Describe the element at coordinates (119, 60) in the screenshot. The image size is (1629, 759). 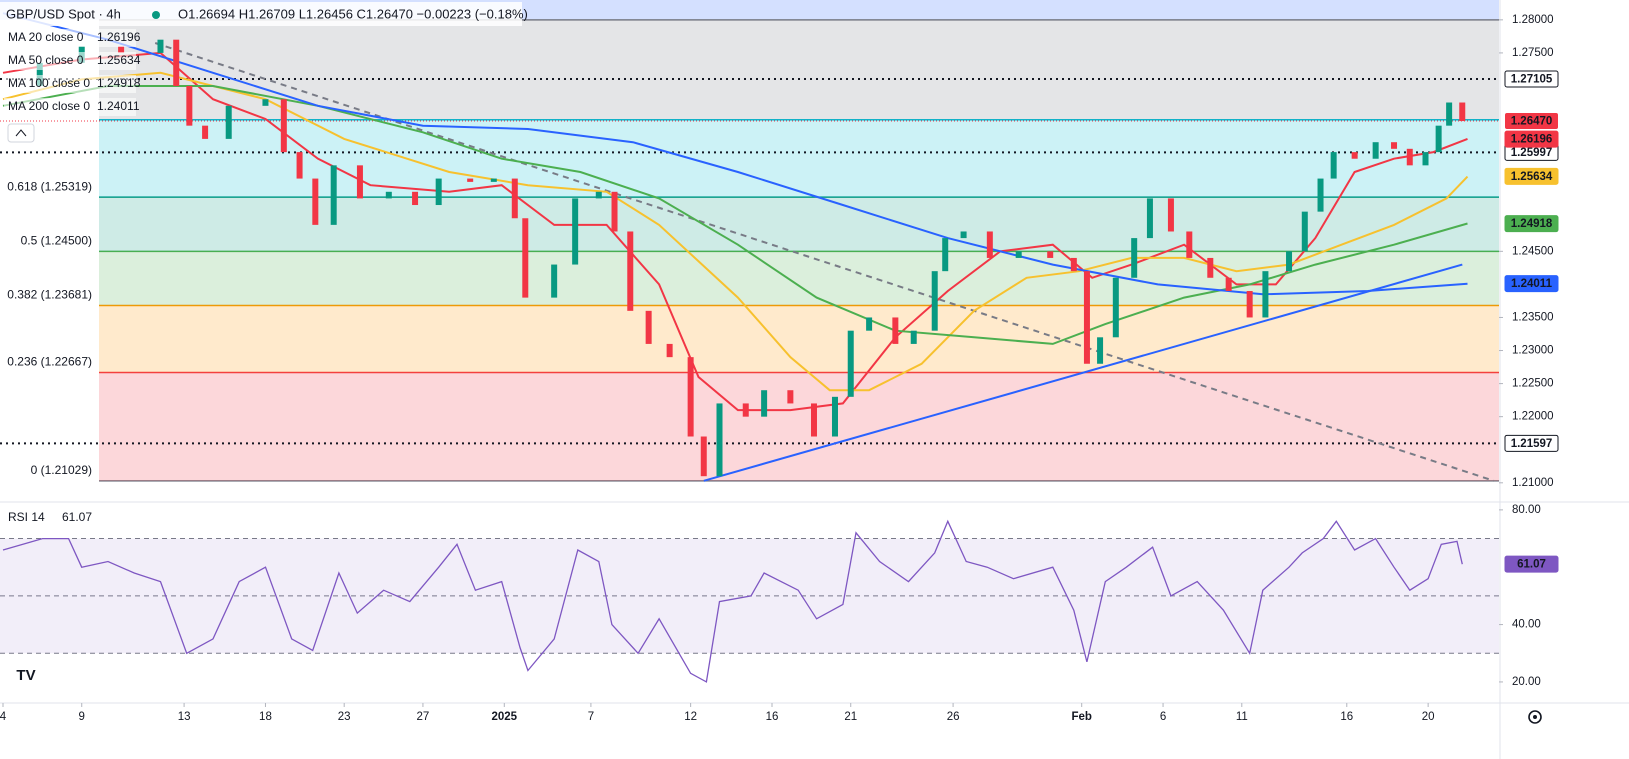
I see `legend-value: 1.25634` at that location.